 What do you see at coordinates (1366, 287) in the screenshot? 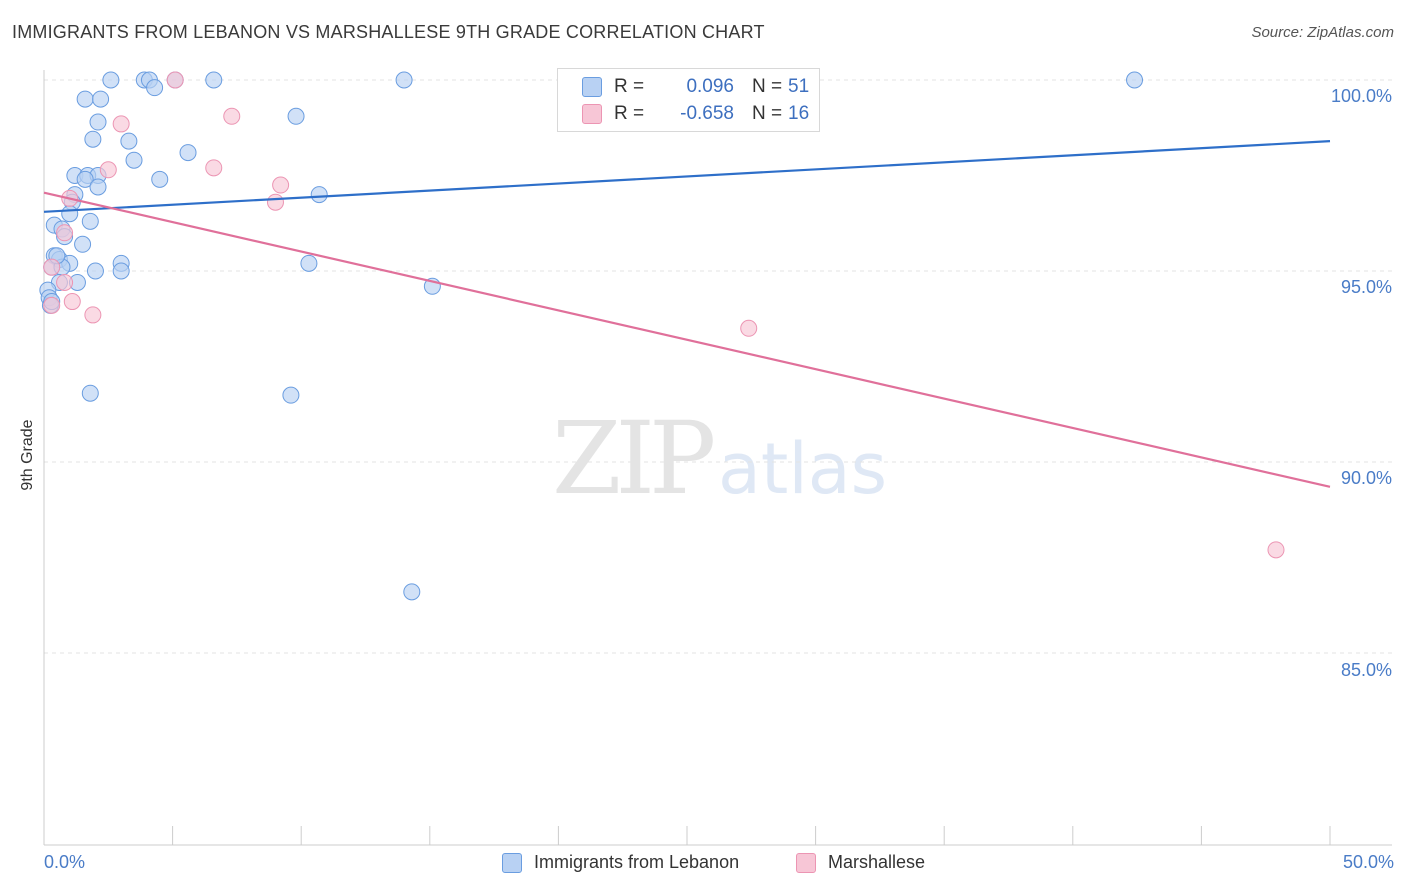
I see `y-tick-label-95: 95.0%` at bounding box center [1366, 287].